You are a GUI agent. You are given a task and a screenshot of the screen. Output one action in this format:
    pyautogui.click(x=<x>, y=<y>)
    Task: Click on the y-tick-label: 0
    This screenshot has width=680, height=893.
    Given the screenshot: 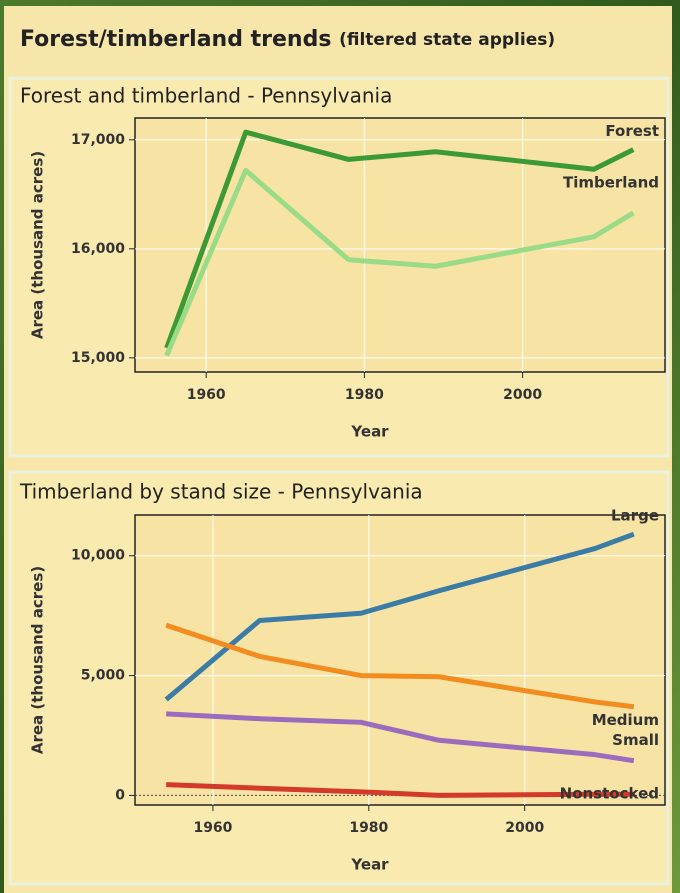 What is the action you would take?
    pyautogui.click(x=120, y=795)
    